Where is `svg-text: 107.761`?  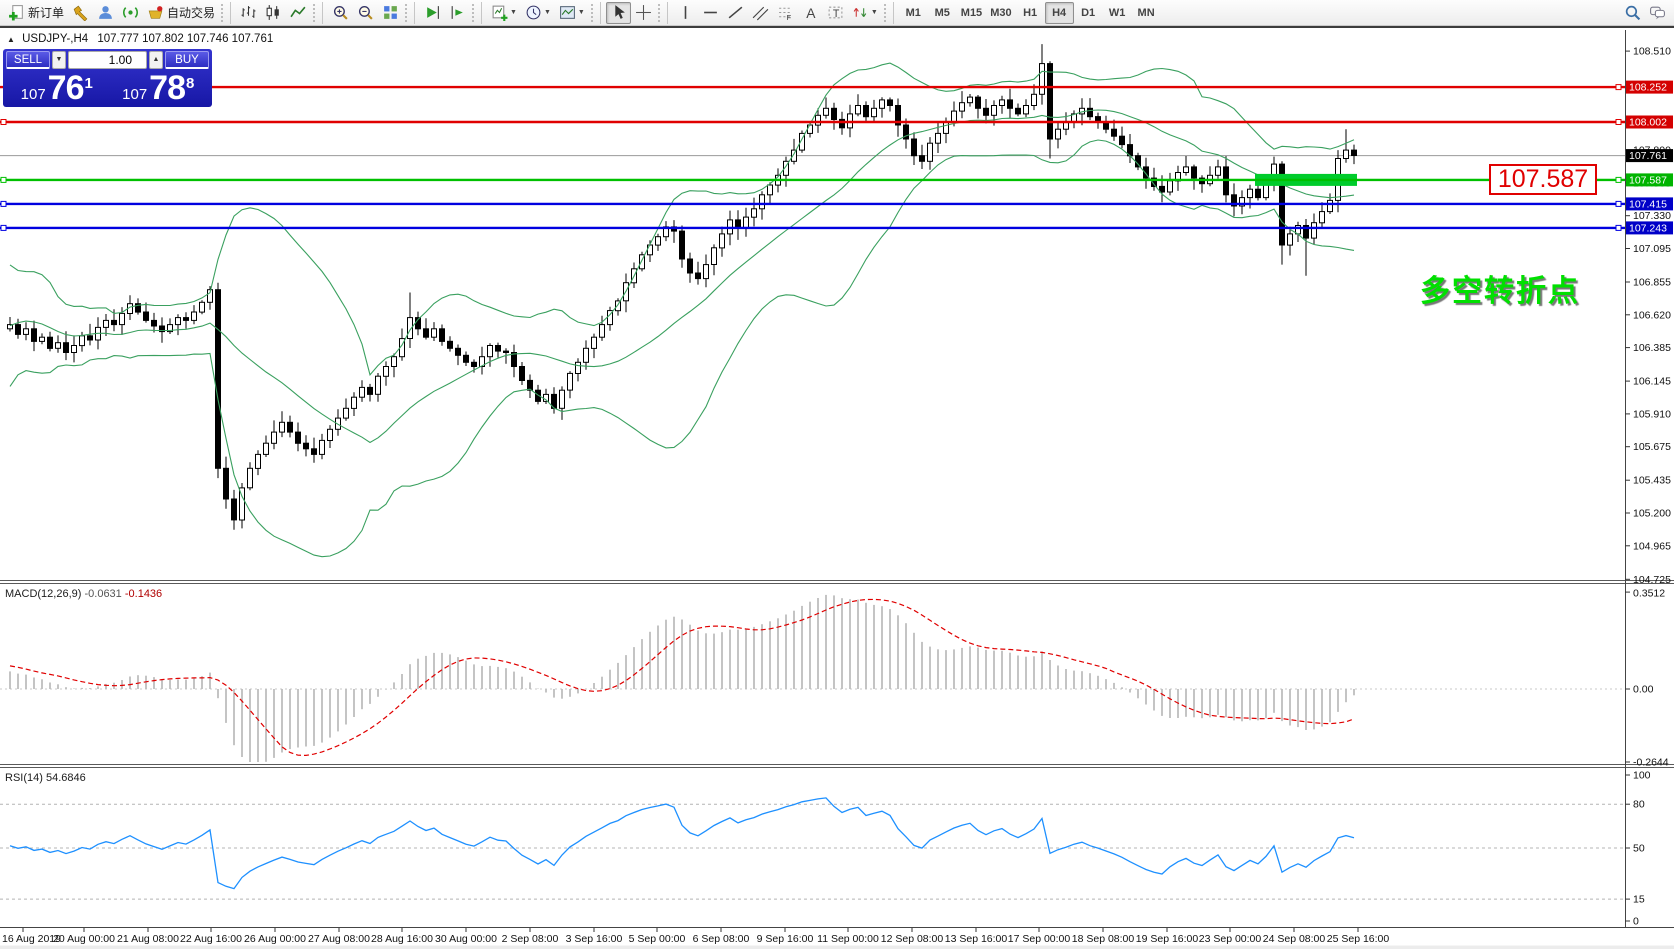 svg-text: 107.761 is located at coordinates (1648, 156).